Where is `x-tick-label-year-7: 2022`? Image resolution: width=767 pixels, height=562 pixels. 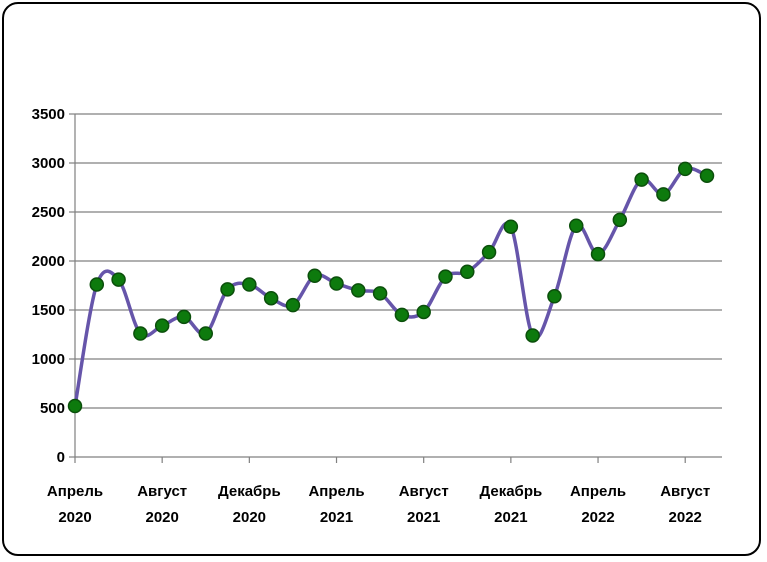 x-tick-label-year-7: 2022 is located at coordinates (685, 517).